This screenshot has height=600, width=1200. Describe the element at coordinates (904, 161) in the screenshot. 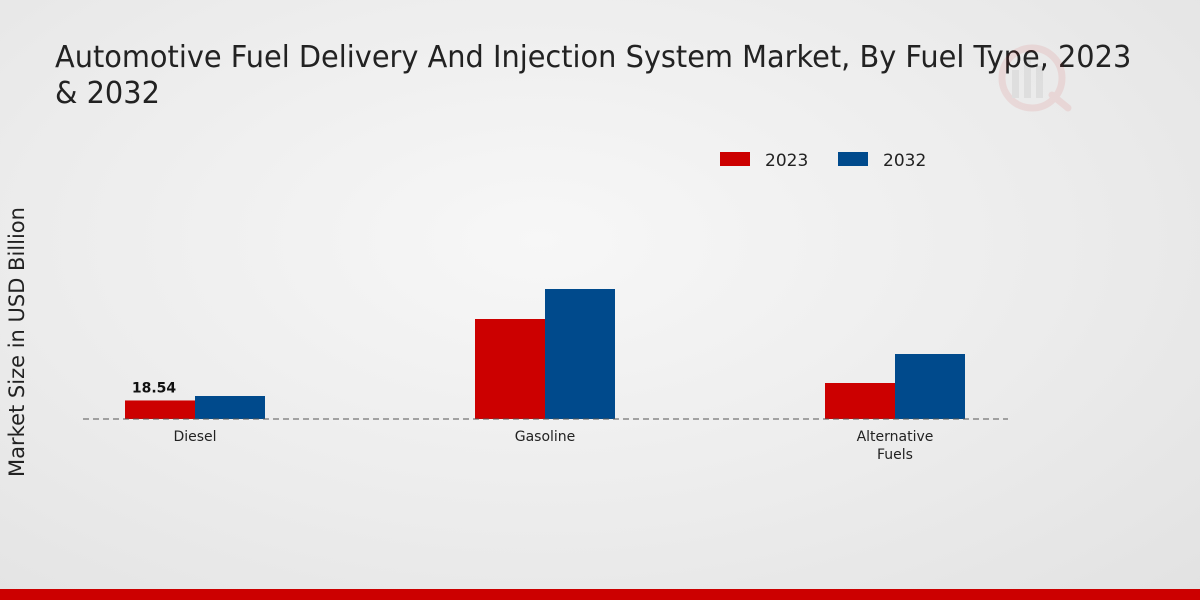

I see `legend-label-2032: 2032` at that location.